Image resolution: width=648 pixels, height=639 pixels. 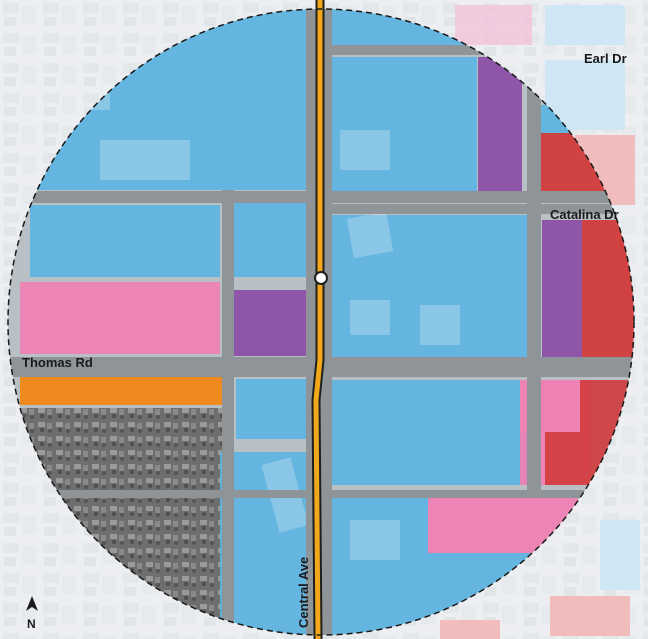 I want to click on blue-parcel-nw-block, so click(x=125, y=241).